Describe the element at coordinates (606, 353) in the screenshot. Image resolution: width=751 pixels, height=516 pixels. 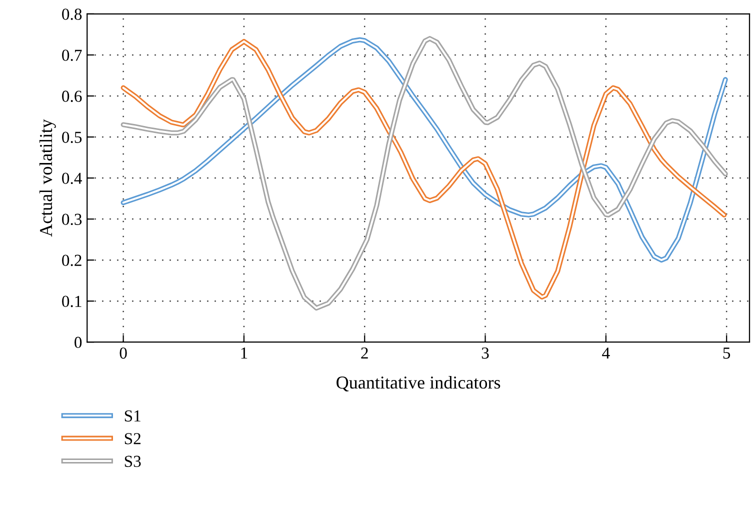
I see `x-tick-label: 4` at that location.